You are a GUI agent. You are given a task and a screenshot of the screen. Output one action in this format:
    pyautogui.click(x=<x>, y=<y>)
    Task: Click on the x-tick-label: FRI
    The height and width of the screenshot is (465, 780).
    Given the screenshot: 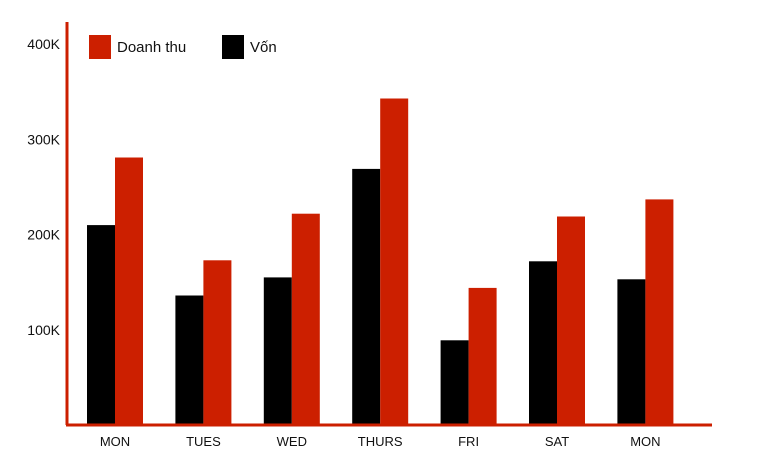 What is the action you would take?
    pyautogui.click(x=468, y=441)
    